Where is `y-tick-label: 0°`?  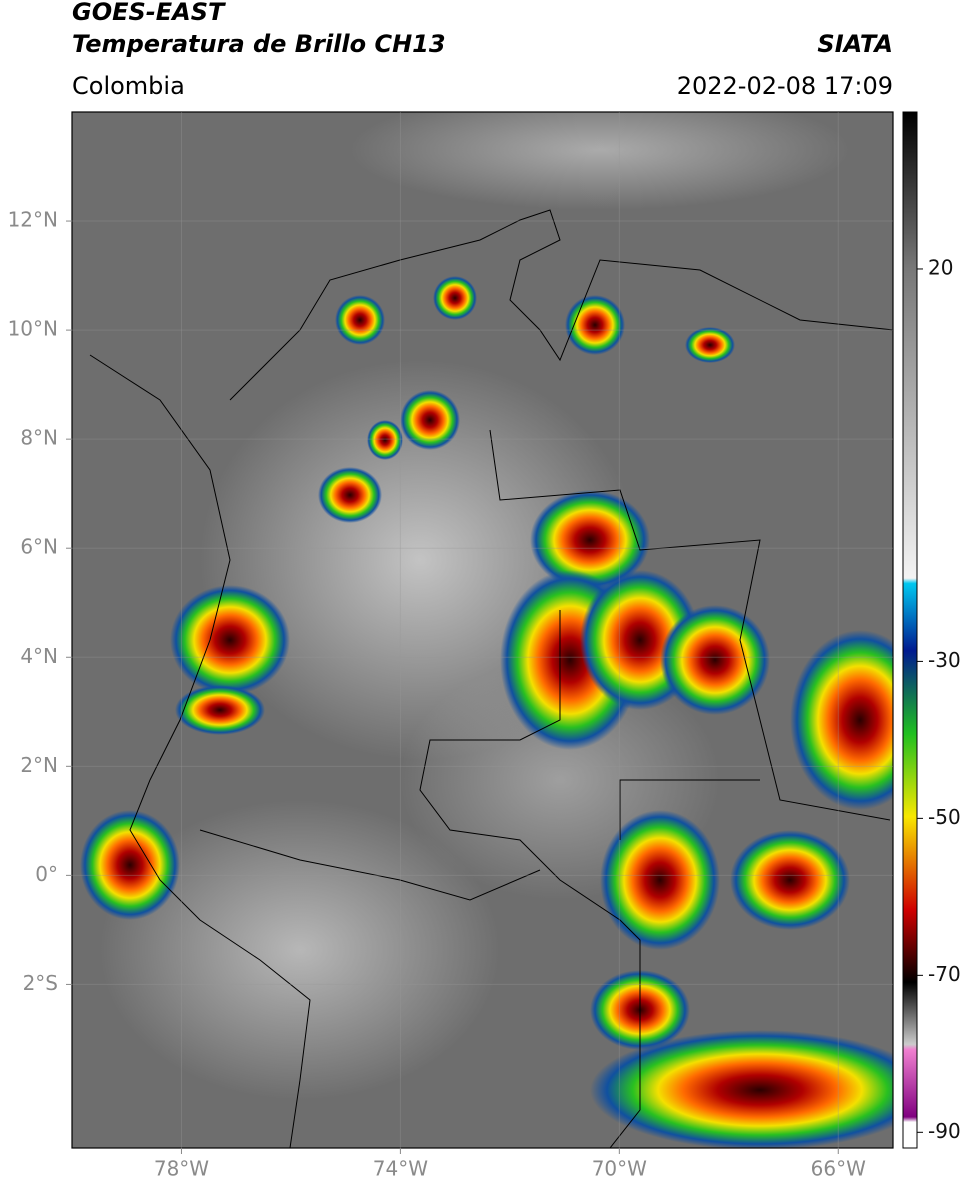
y-tick-label: 0° is located at coordinates (46, 874).